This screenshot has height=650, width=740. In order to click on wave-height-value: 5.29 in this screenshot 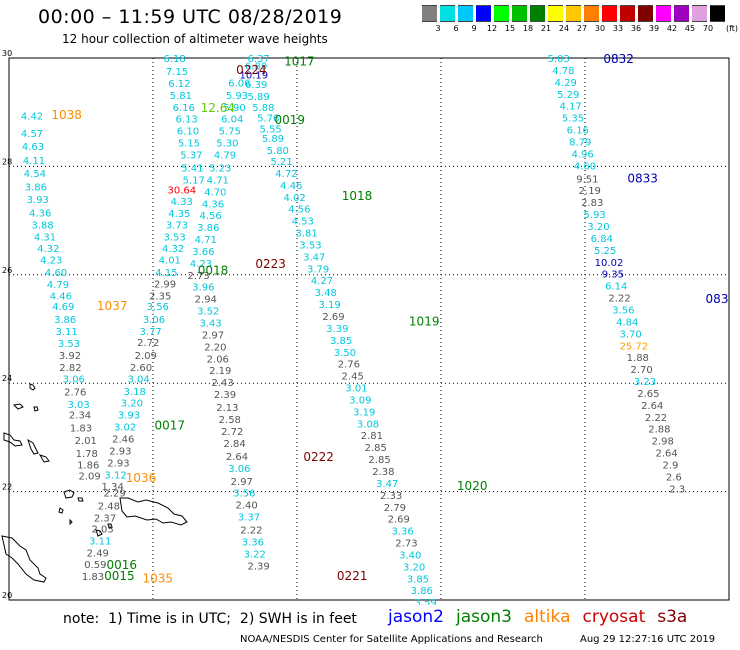, I will do `click(568, 95)`.